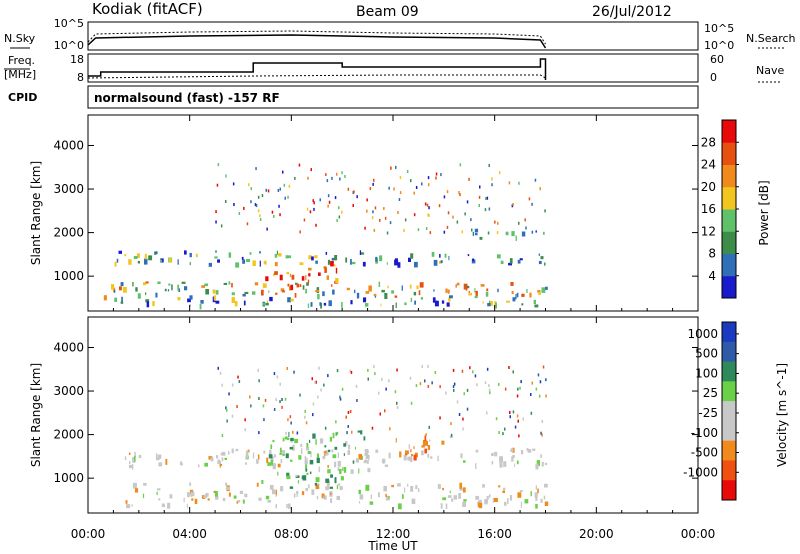 The height and width of the screenshot is (554, 800). Describe the element at coordinates (704, 453) in the screenshot. I see `colorbar-tick-label: -500` at that location.